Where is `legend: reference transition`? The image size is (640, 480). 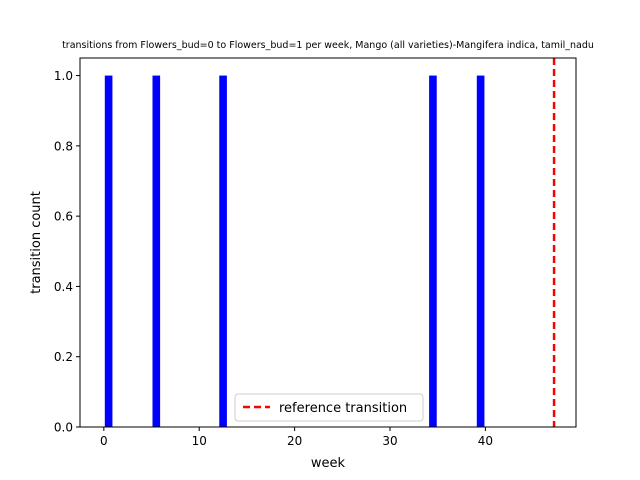 legend: reference transition is located at coordinates (329, 407).